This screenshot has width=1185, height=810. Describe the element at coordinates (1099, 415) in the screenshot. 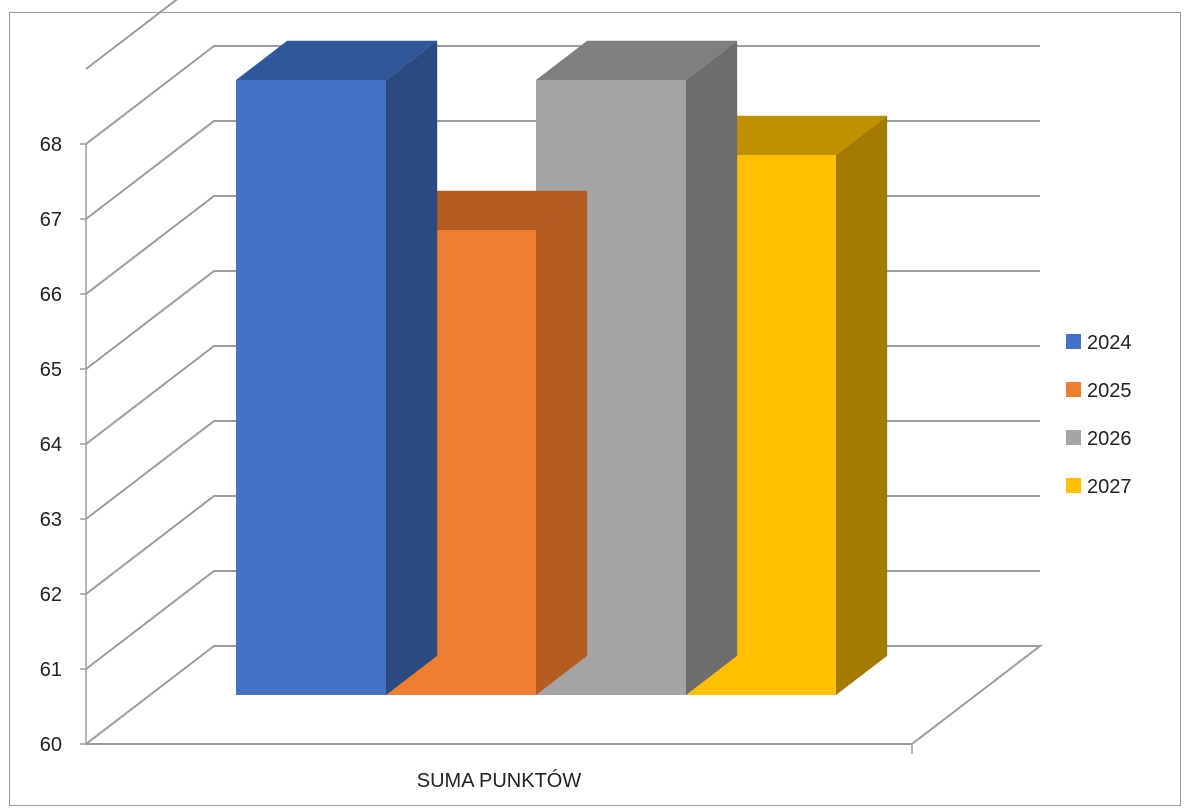

I see `legend: 2024 2025 2026 2027` at that location.